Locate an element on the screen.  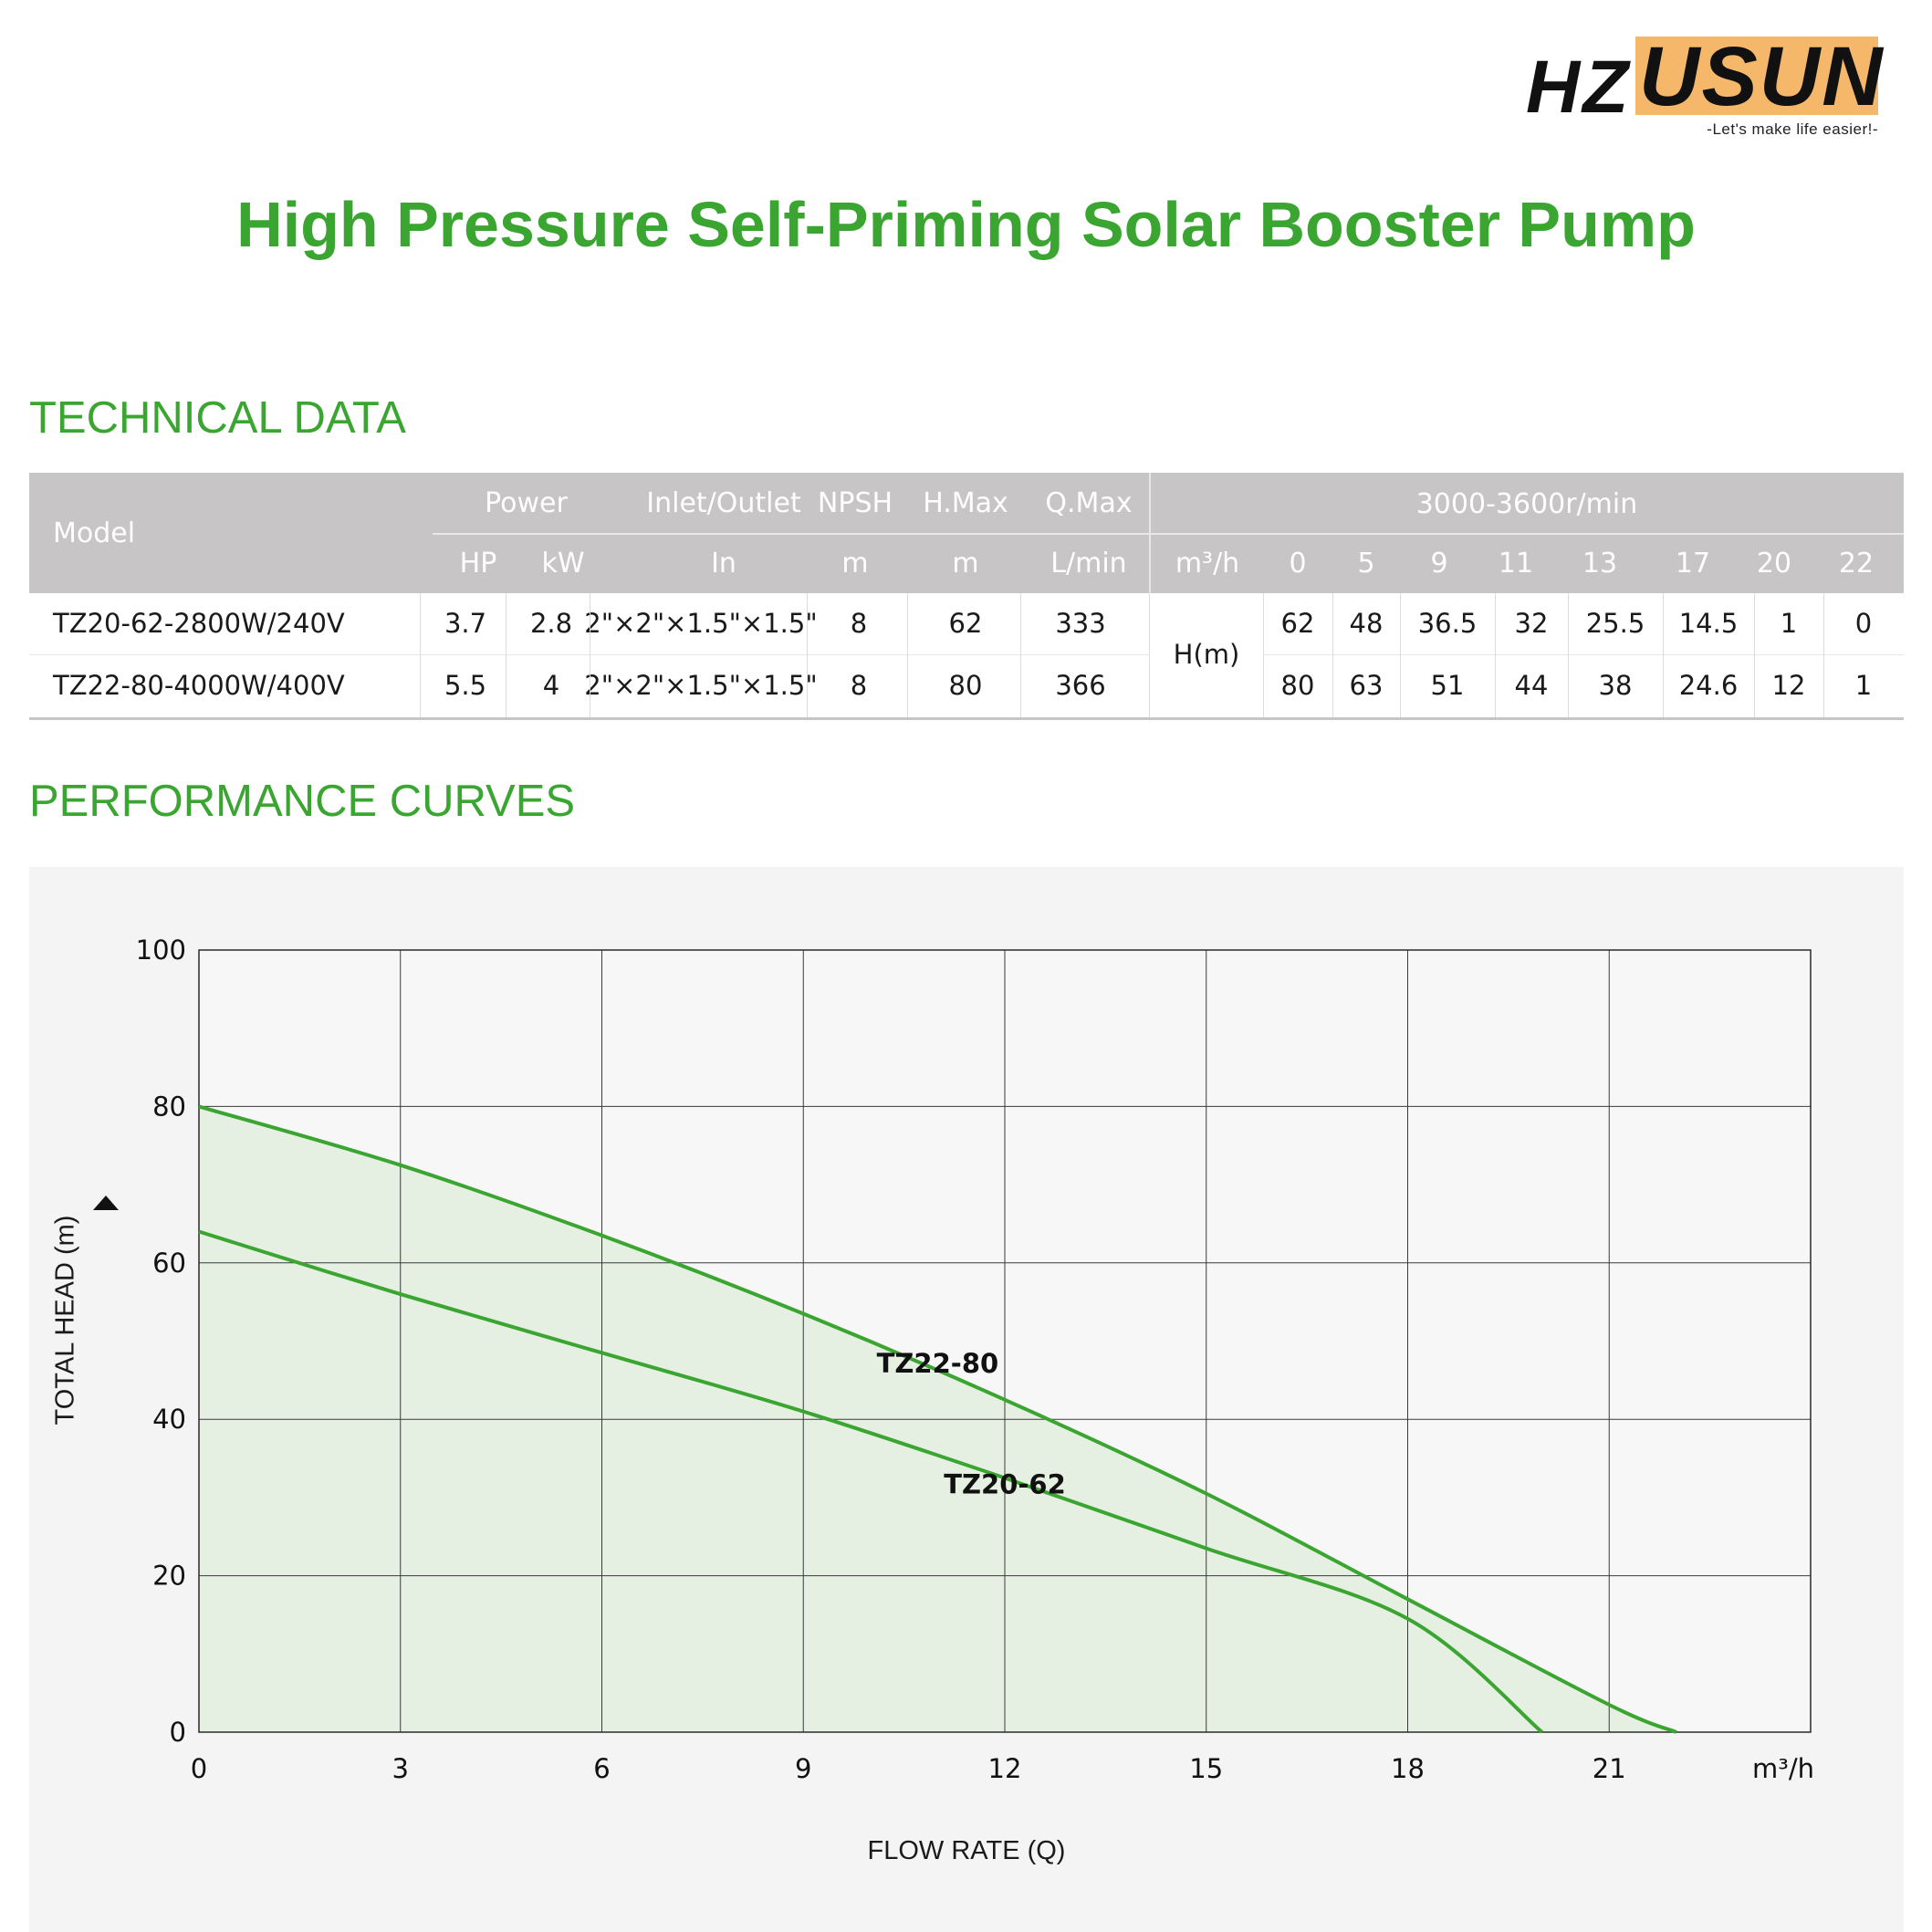
x-tick-label: 12 is located at coordinates (1005, 1768).